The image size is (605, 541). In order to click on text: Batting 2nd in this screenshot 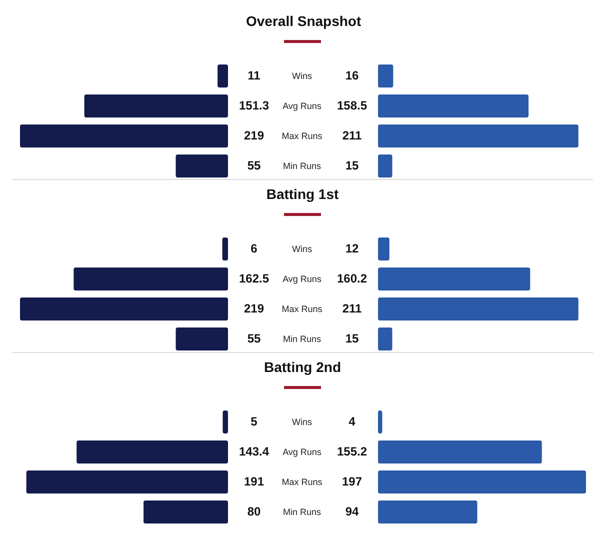, I will do `click(302, 367)`.